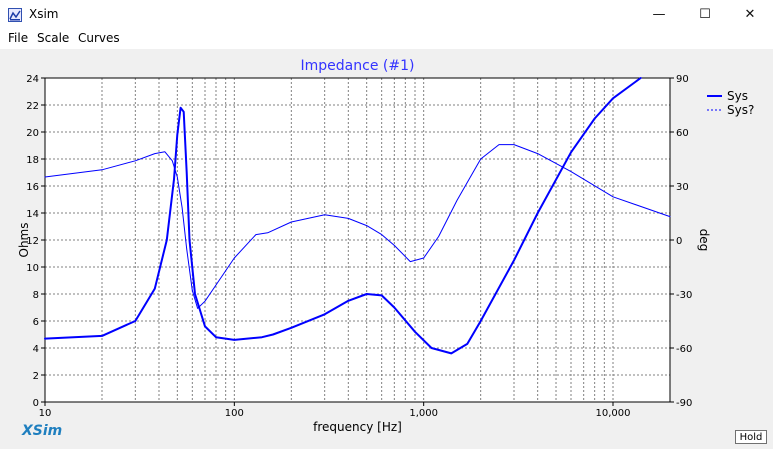 The height and width of the screenshot is (449, 773). I want to click on menu-file: File, so click(18, 38).